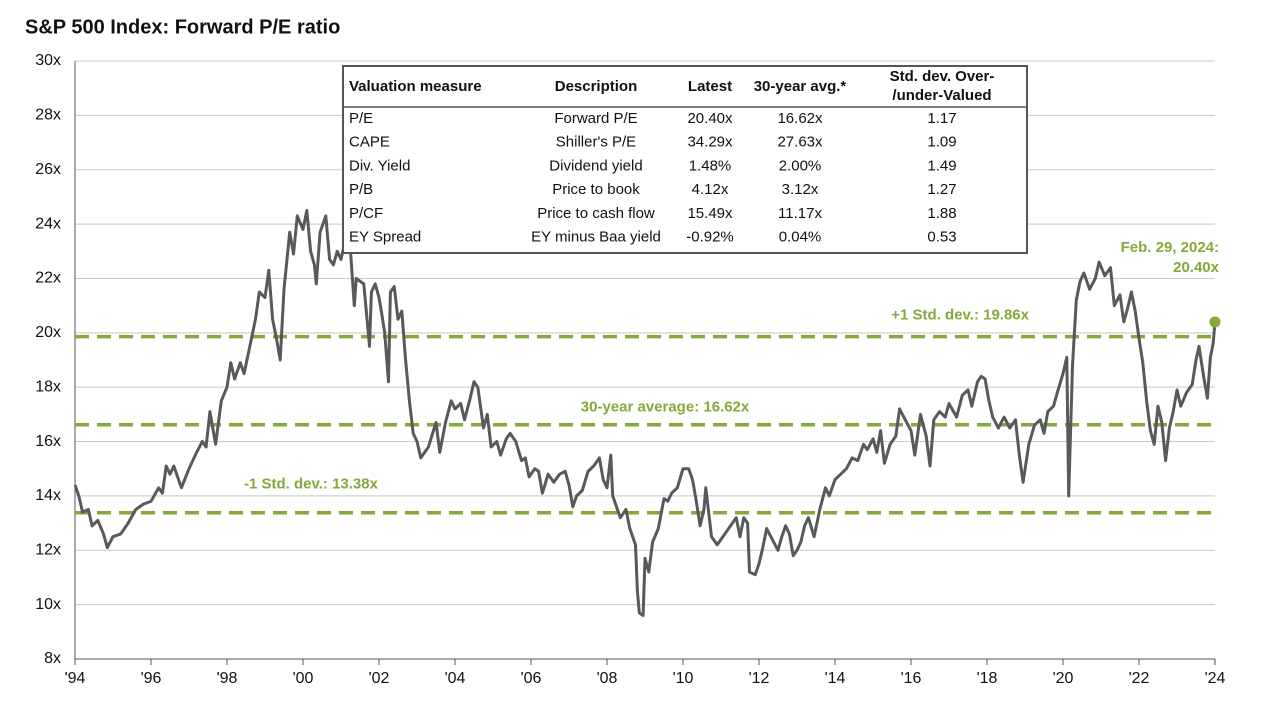 This screenshot has height=720, width=1280. What do you see at coordinates (361, 118) in the screenshot?
I see `table-cell: P/E` at bounding box center [361, 118].